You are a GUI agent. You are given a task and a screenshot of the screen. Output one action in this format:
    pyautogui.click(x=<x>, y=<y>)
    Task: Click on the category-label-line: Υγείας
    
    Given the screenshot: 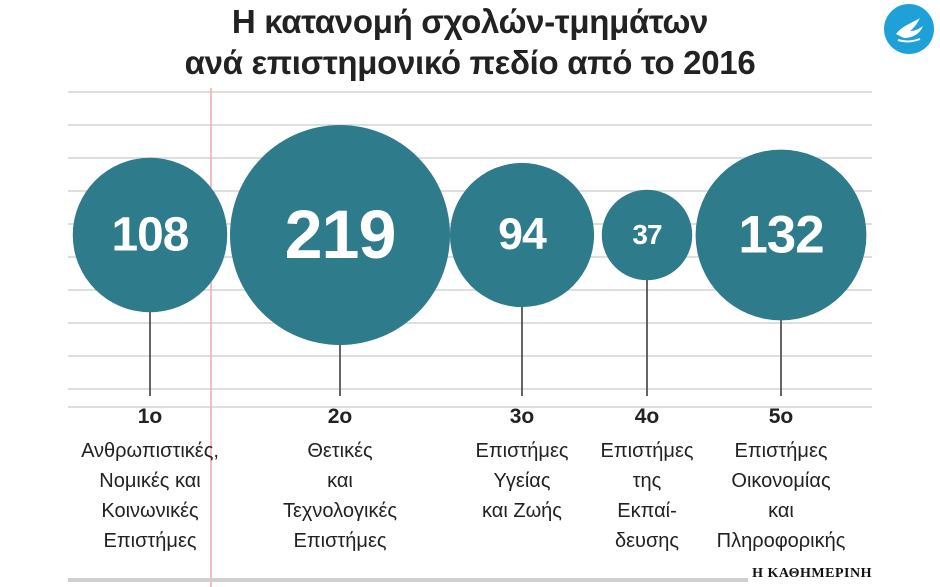 What is the action you would take?
    pyautogui.click(x=522, y=481)
    